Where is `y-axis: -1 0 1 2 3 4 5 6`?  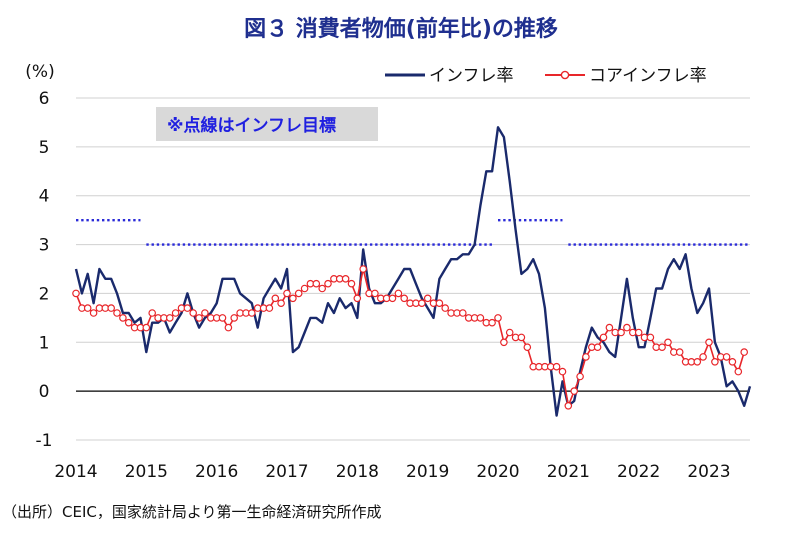
y-axis: -1 0 1 2 3 4 5 6 is located at coordinates (44, 270).